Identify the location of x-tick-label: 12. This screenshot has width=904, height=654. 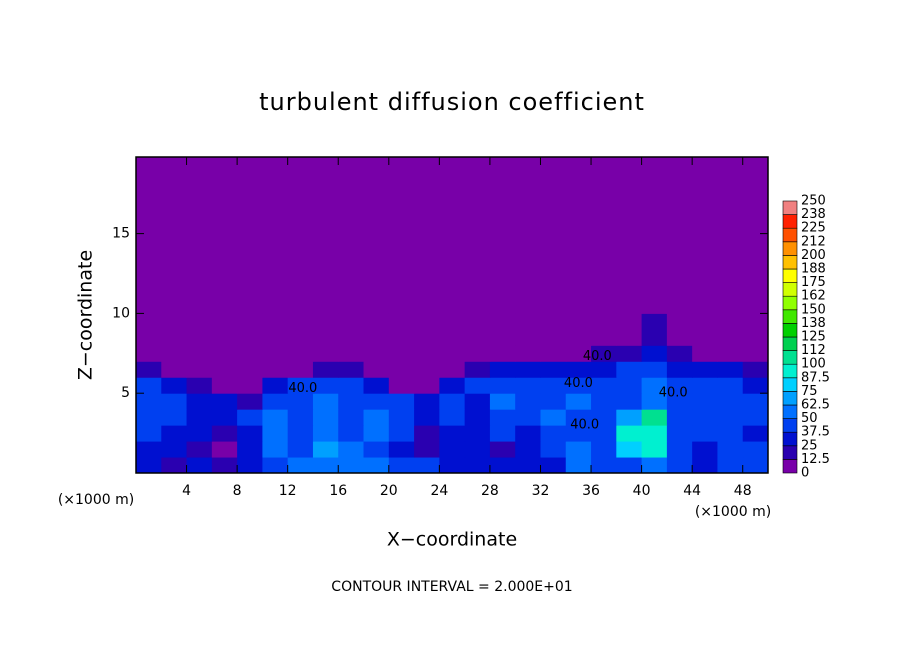
(288, 491).